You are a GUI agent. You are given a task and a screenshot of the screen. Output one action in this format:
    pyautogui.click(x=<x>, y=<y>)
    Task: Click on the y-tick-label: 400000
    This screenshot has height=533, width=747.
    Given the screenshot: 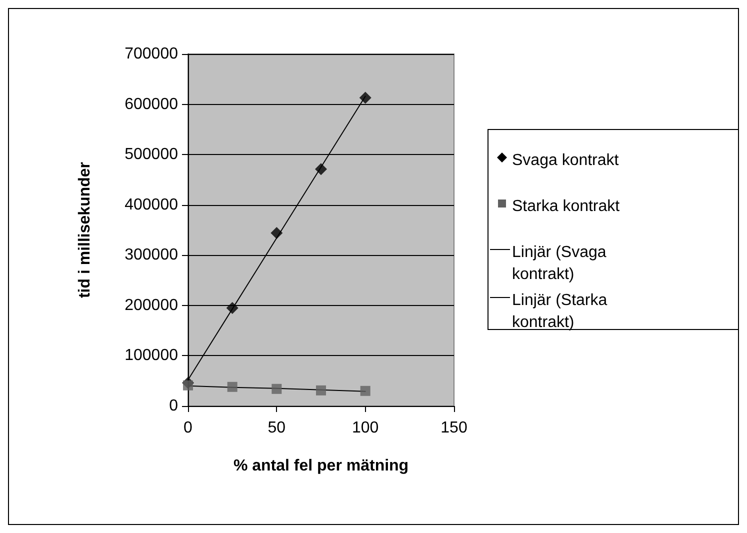 What is the action you would take?
    pyautogui.click(x=151, y=205)
    